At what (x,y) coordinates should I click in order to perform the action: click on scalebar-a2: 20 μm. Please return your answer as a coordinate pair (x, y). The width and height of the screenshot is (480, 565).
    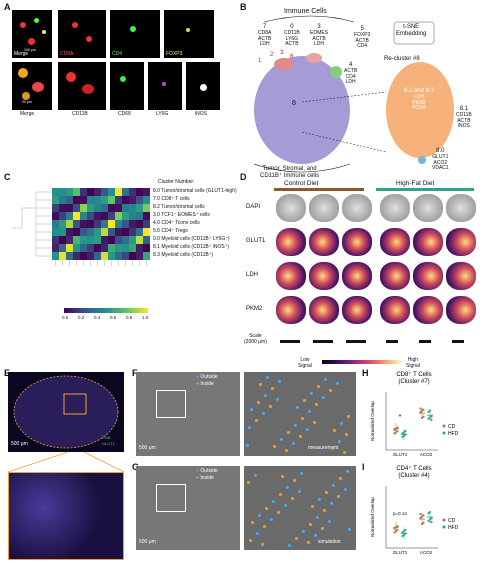
    Looking at the image, I should click on (27, 102).